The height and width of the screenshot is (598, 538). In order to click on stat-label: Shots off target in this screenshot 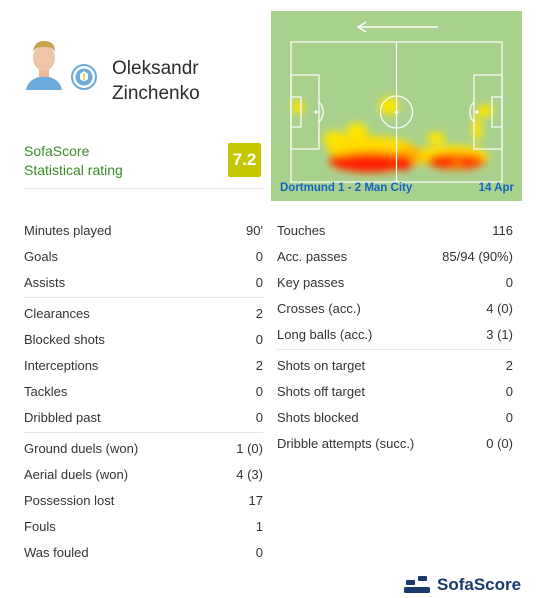, I will do `click(321, 391)`.